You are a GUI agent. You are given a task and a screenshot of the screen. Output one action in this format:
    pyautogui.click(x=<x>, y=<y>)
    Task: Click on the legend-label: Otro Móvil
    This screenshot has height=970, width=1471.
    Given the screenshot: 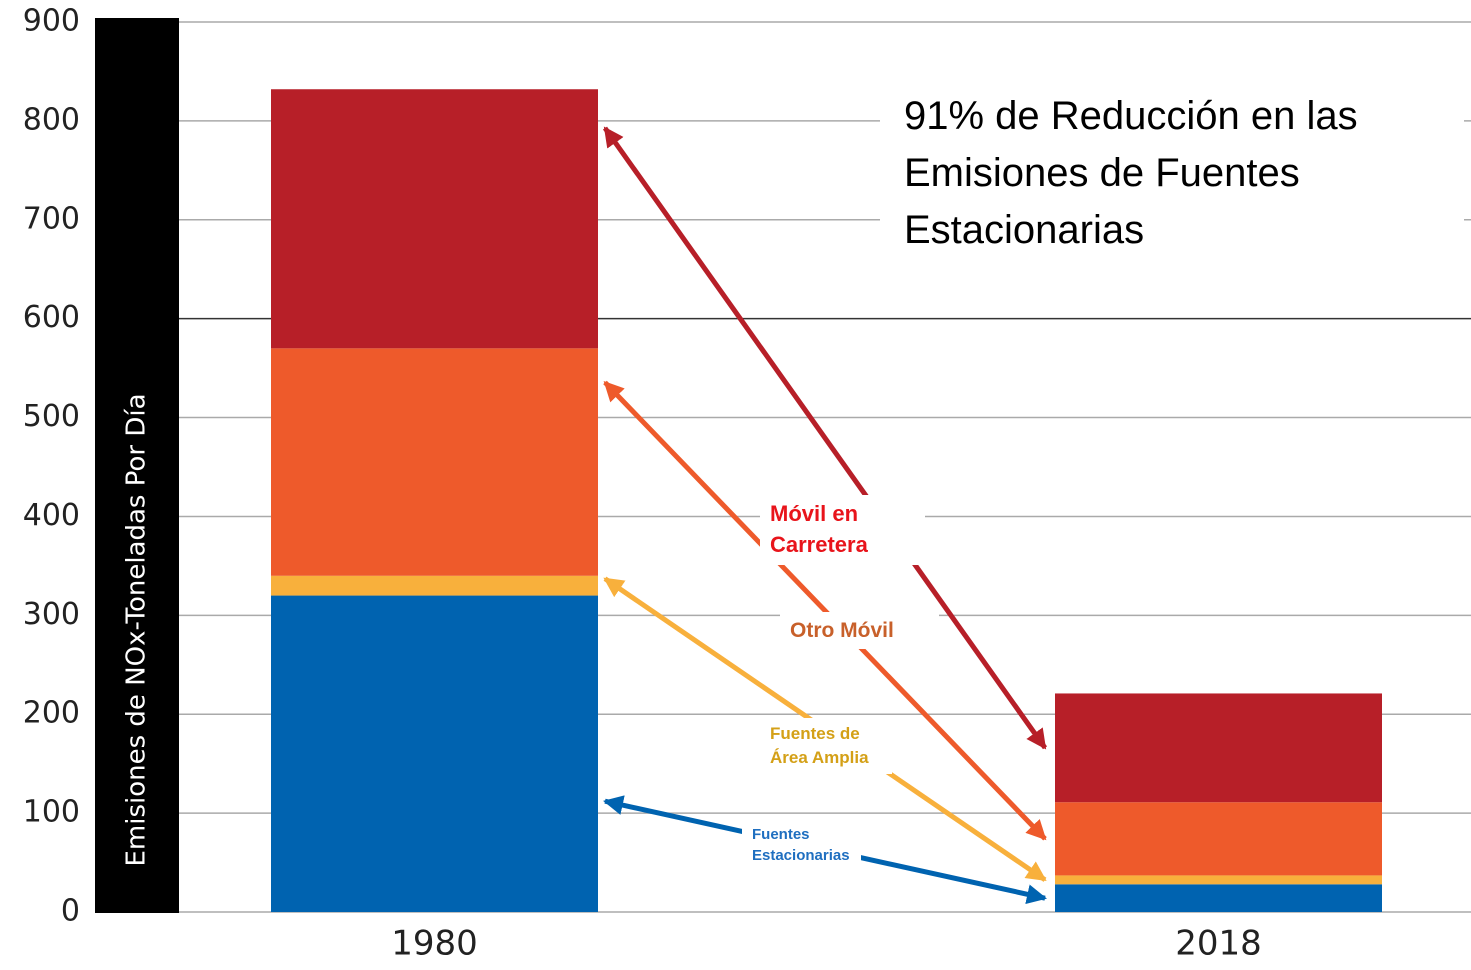 What is the action you would take?
    pyautogui.click(x=859, y=631)
    